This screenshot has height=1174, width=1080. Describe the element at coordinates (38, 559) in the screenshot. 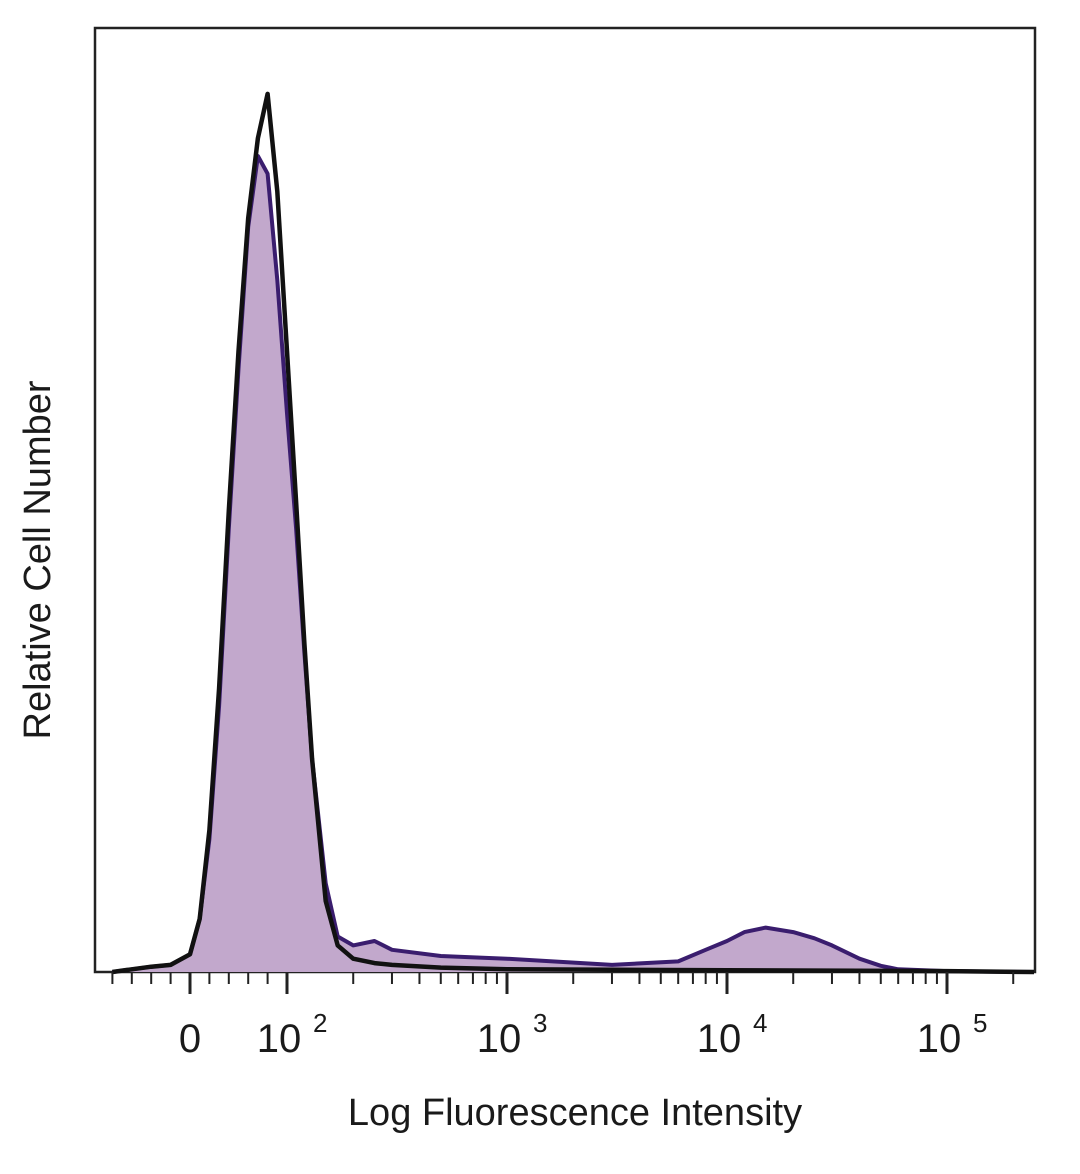

I see `y-axis-label: Relative Cell Number` at that location.